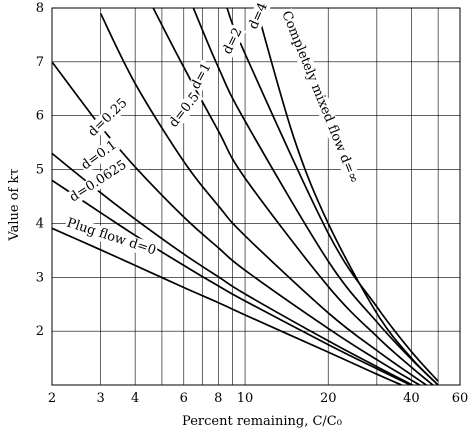  I want to click on y-tick-label: 4, so click(40, 223).